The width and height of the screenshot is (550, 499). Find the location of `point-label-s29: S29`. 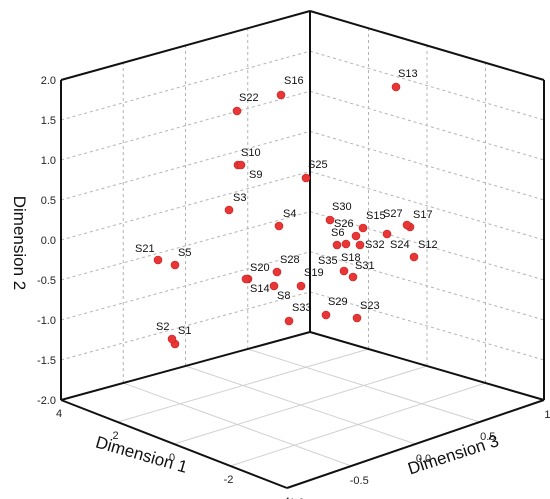

point-label-s29: S29 is located at coordinates (338, 302).